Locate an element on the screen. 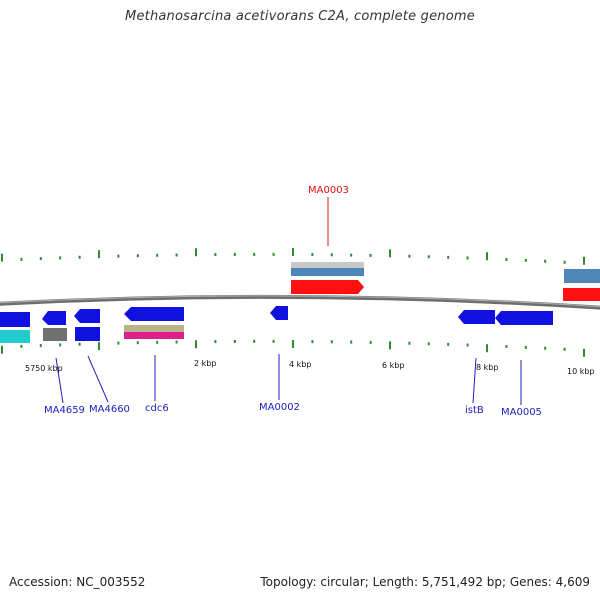 Image resolution: width=600 pixels, height=600 pixels. gene-label-ma0005: MA0005 is located at coordinates (521, 412).